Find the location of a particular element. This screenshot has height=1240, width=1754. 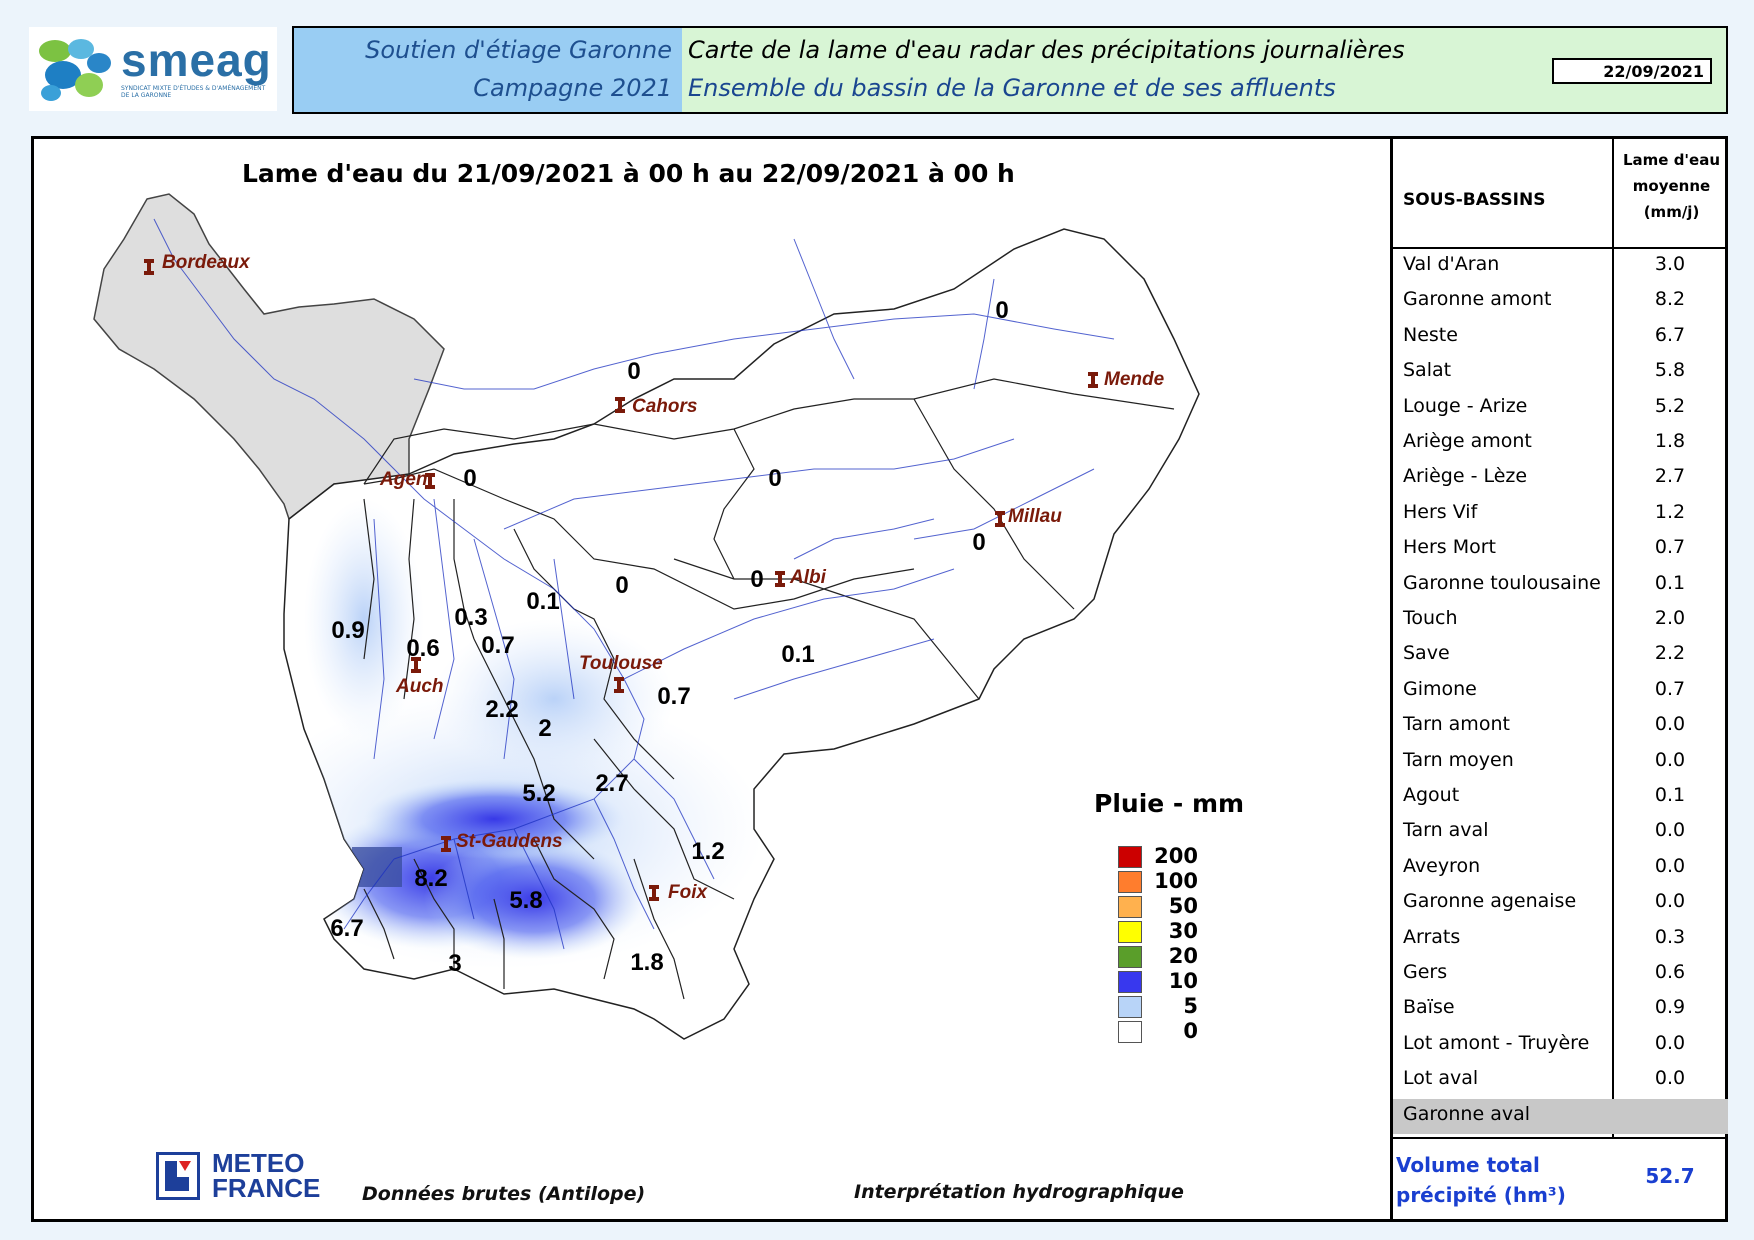

sub-basin-name: Touch is located at coordinates (1430, 618).